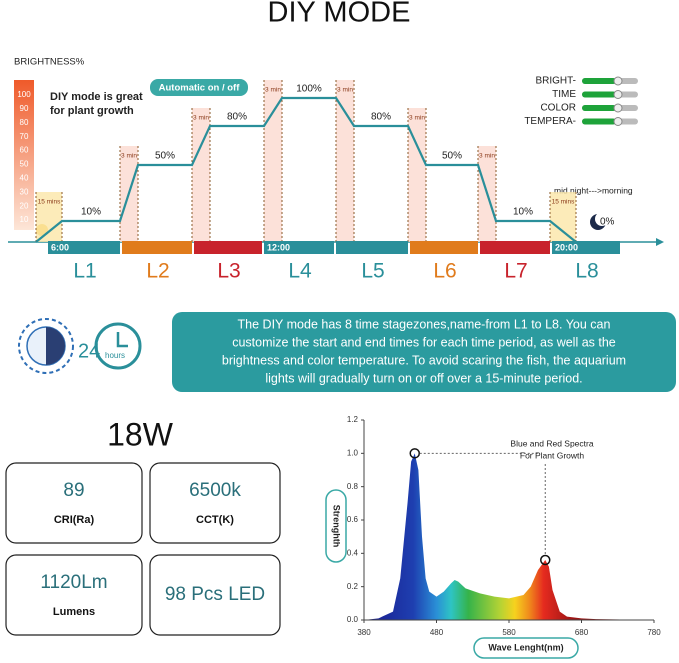 This screenshot has height=663, width=679. What do you see at coordinates (515, 271) in the screenshot?
I see `zone-label: L7` at bounding box center [515, 271].